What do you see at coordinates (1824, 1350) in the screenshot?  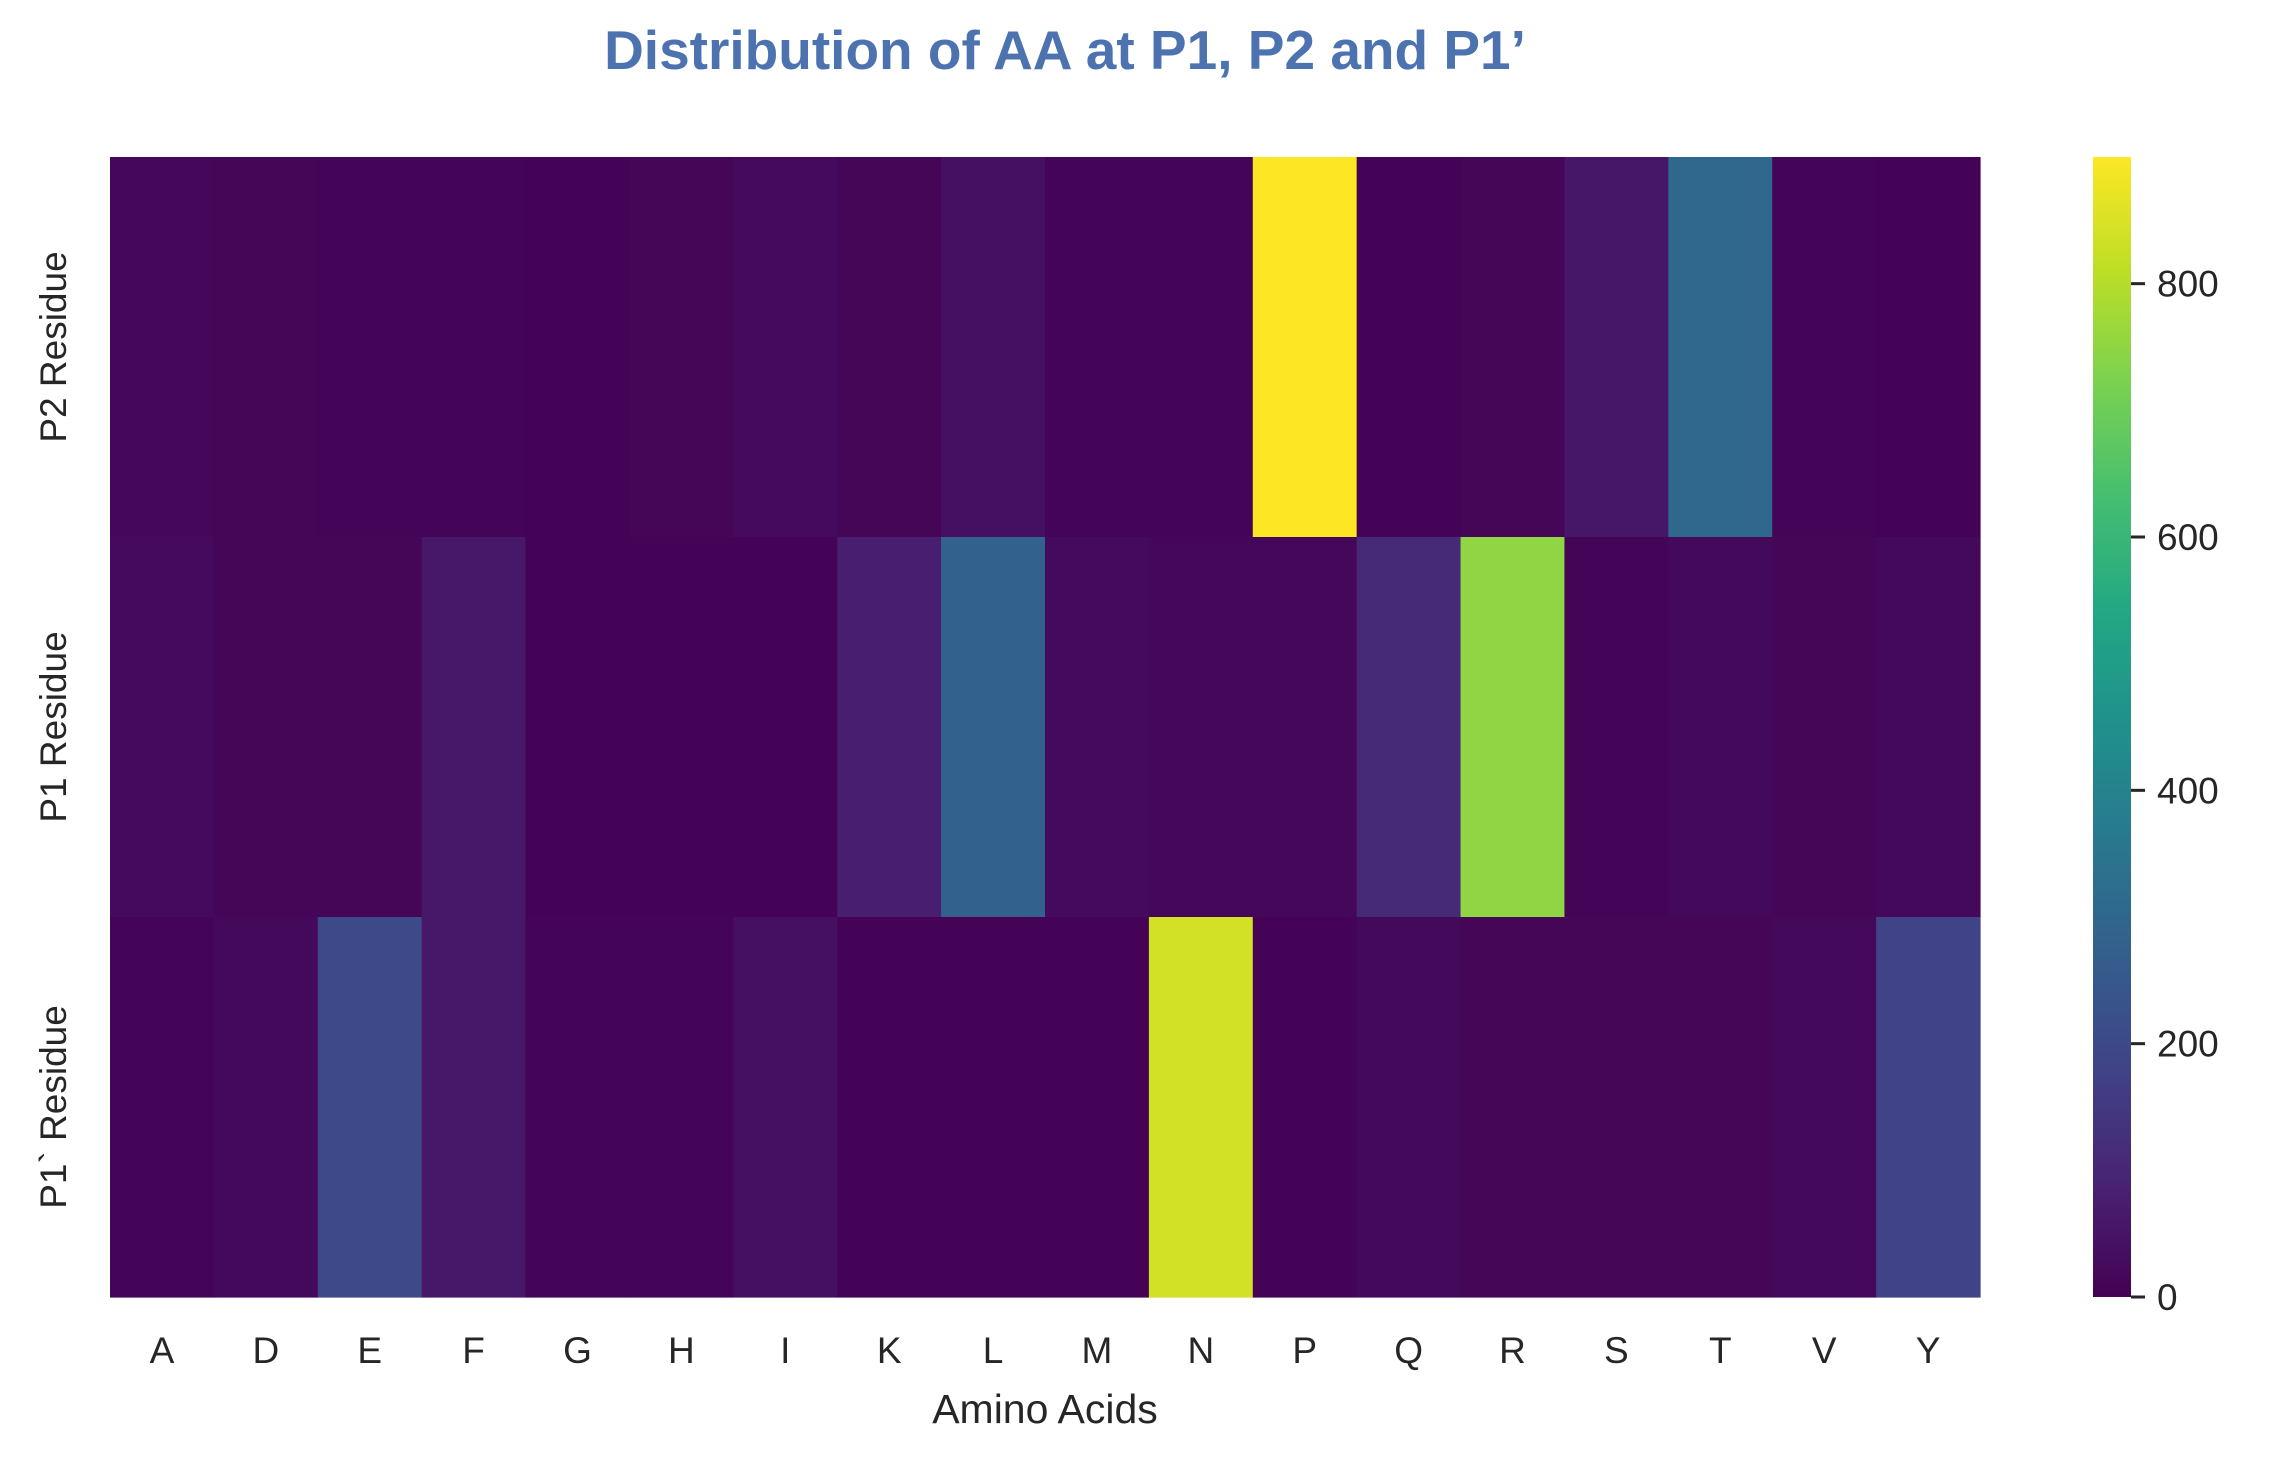 I see `x-tick-label: V` at bounding box center [1824, 1350].